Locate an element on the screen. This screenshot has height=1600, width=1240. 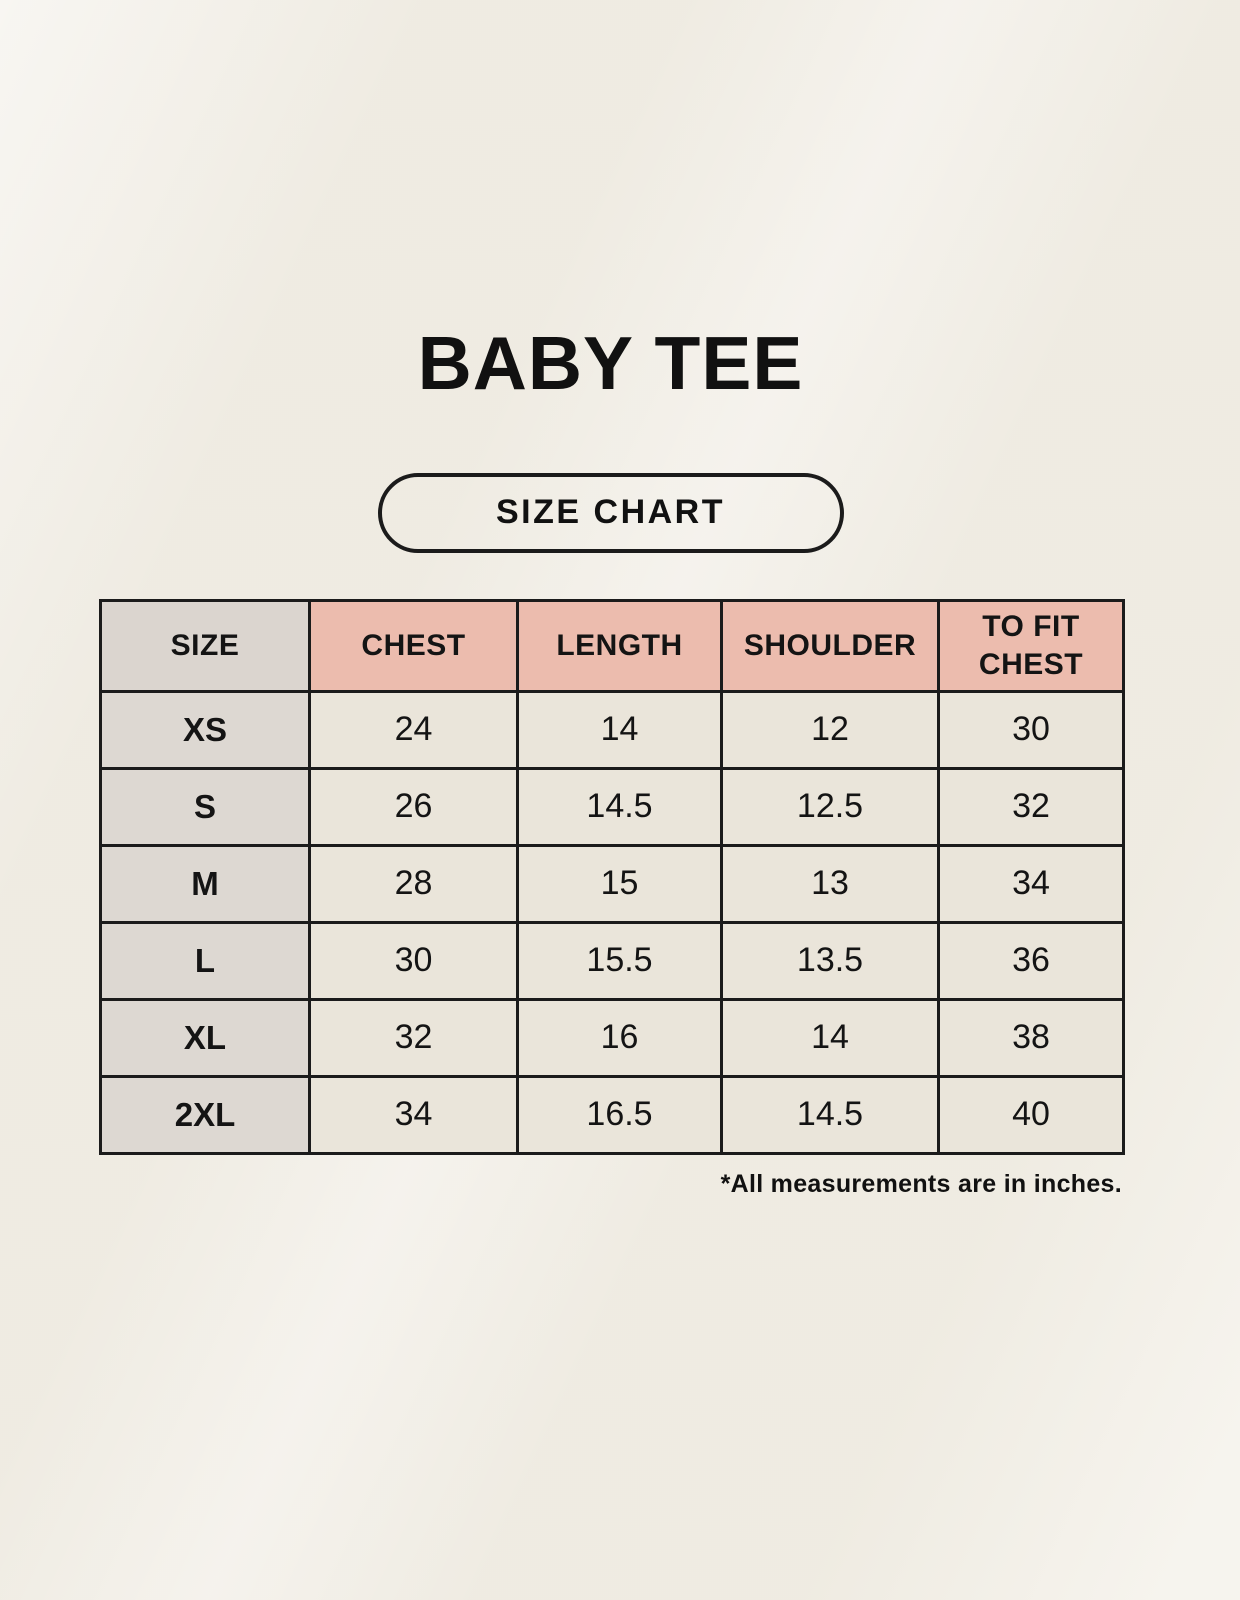
table-row-xs: XS 24 14 12 30 is located at coordinates (612, 729).